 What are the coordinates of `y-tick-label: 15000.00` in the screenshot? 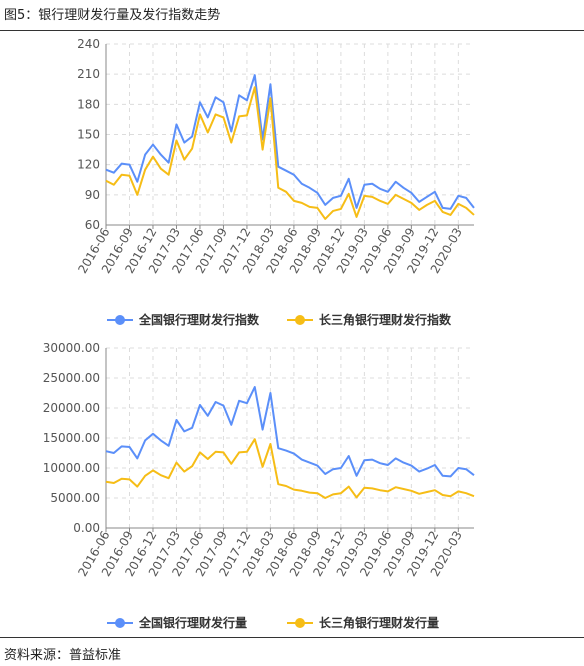 It's located at (71, 438).